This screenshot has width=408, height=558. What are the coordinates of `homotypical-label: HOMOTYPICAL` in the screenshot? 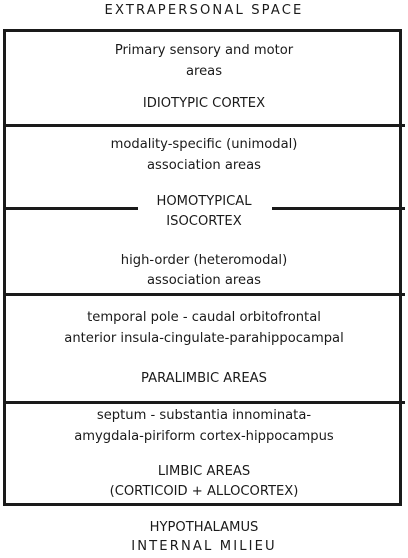 It's located at (204, 201).